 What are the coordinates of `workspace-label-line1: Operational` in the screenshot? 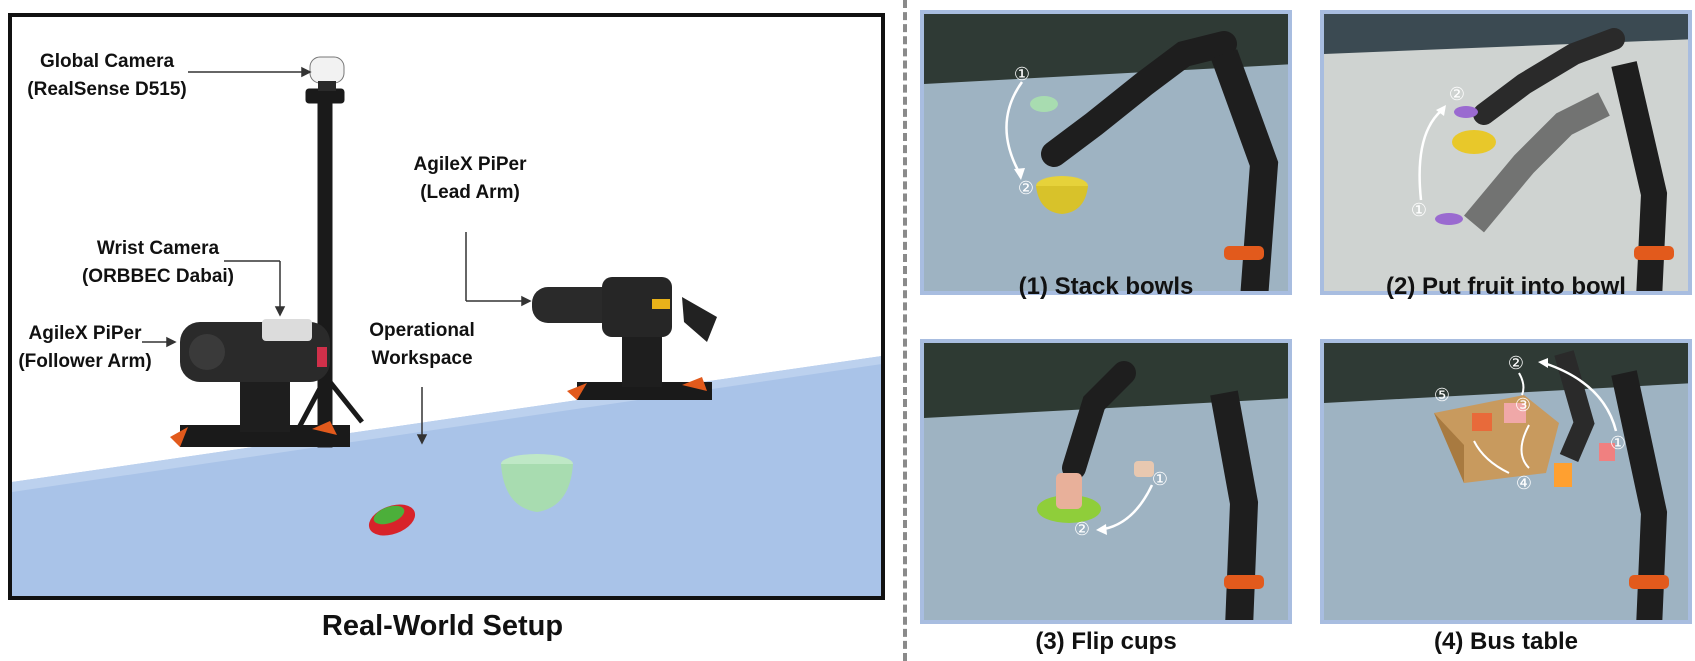 It's located at (422, 330).